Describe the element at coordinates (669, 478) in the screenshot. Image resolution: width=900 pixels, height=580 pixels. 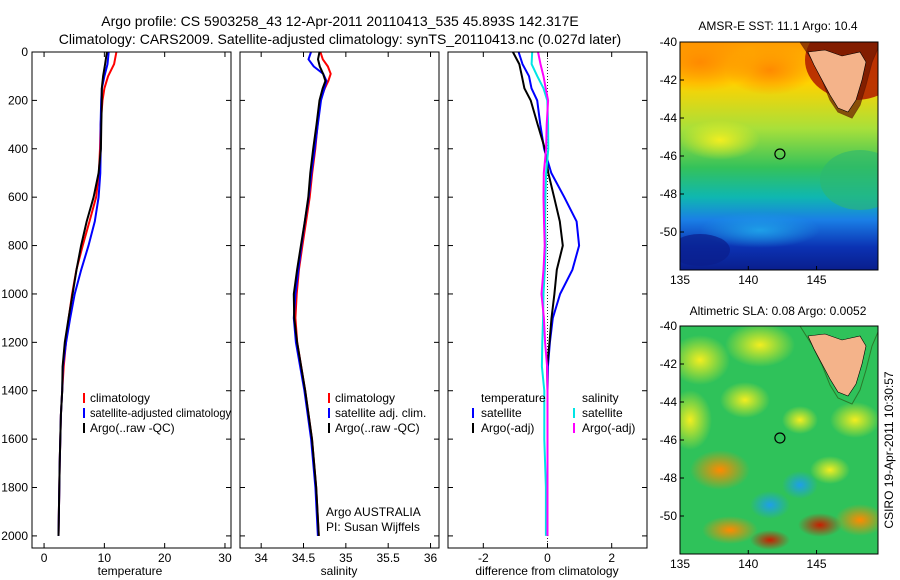
I see `sla_map-ytick-label: -48` at that location.